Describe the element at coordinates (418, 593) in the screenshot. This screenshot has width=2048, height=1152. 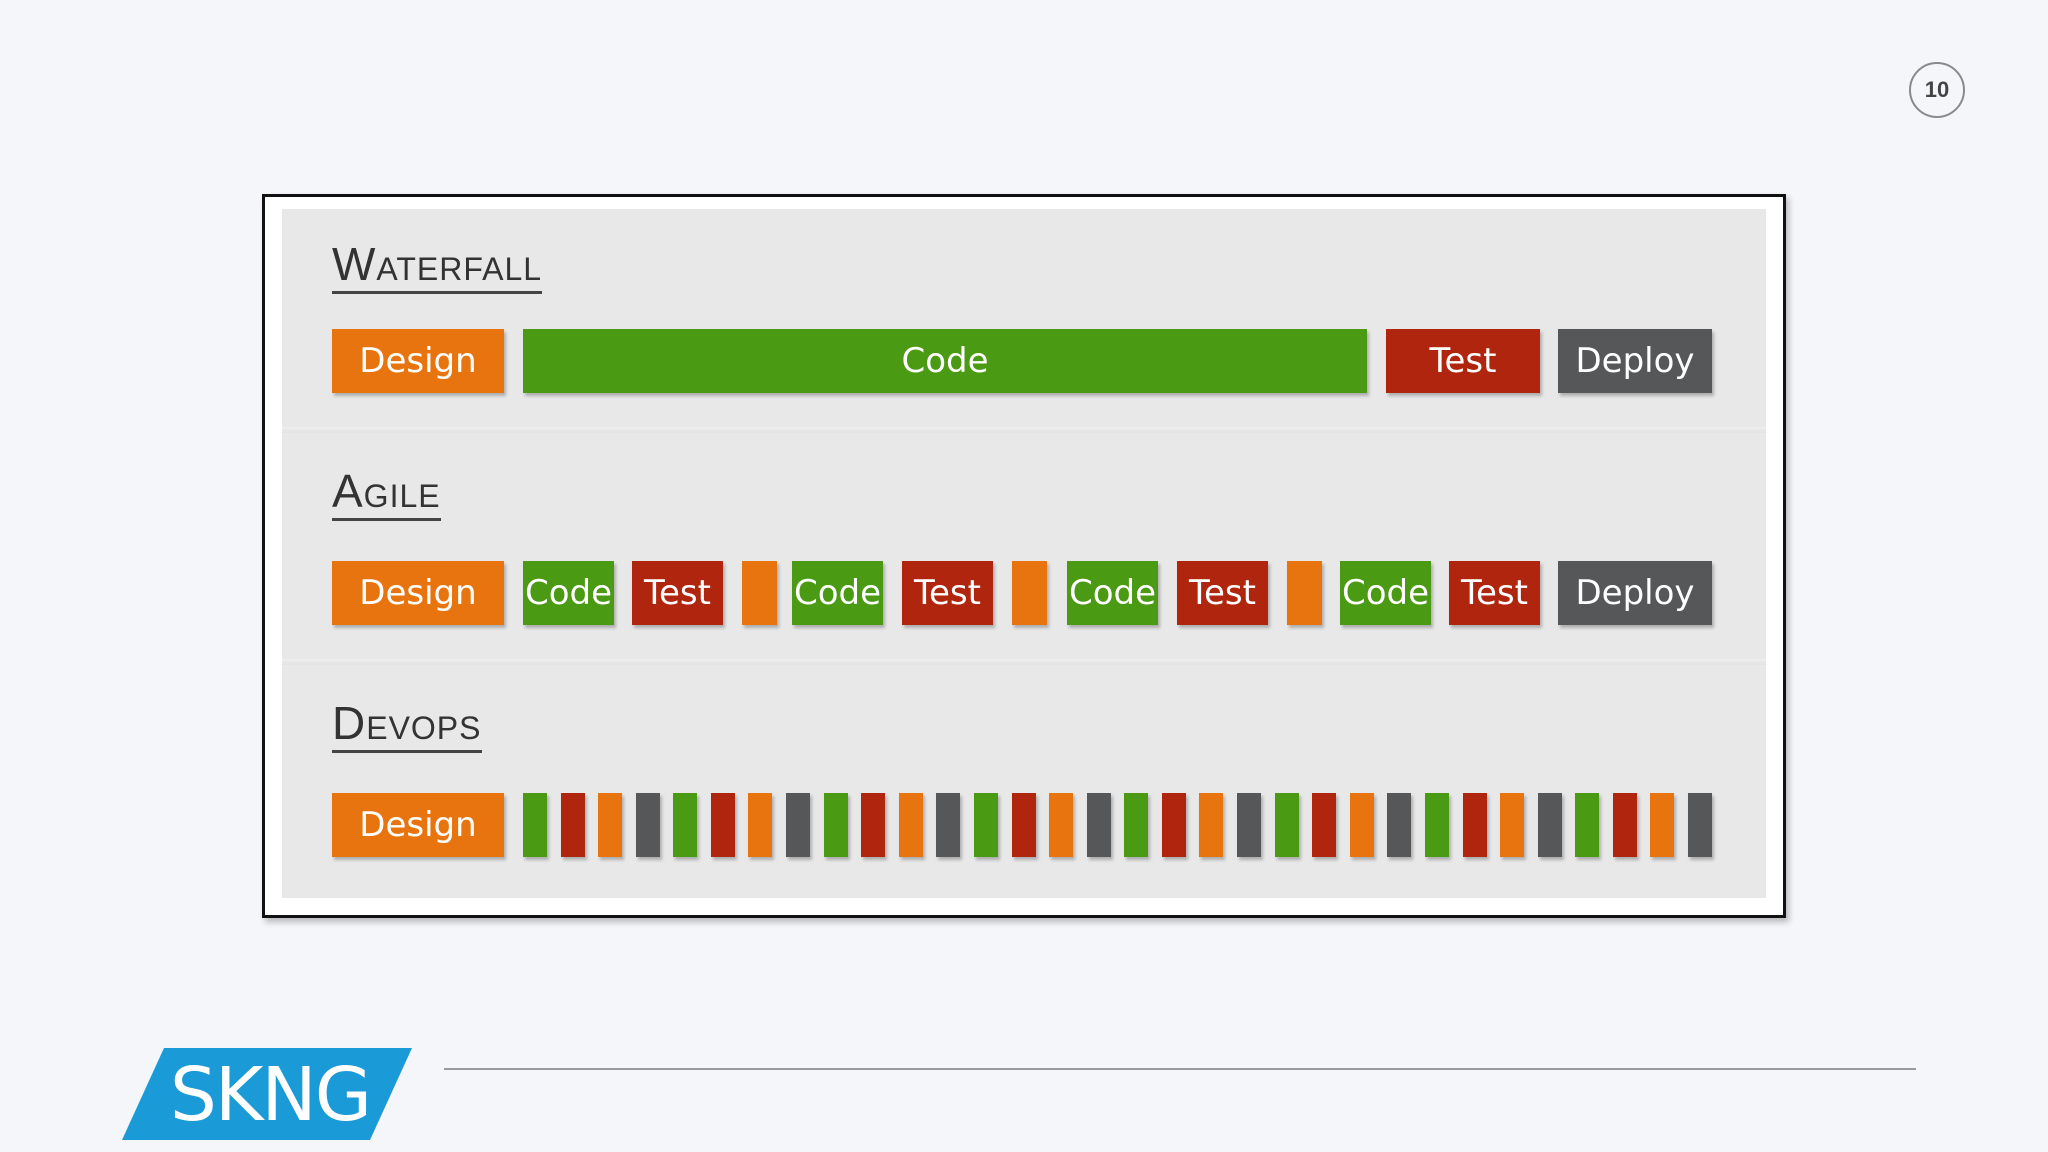
I see `agile-design-block: Design` at that location.